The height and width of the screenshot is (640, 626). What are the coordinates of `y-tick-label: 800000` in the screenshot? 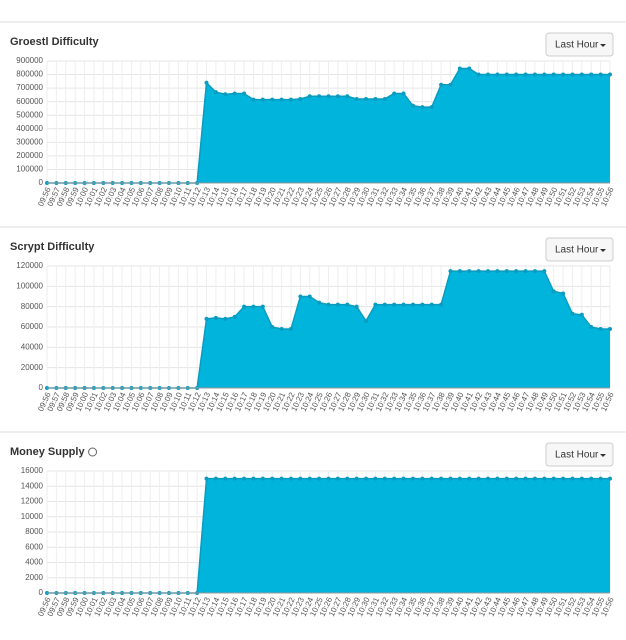 It's located at (29, 74).